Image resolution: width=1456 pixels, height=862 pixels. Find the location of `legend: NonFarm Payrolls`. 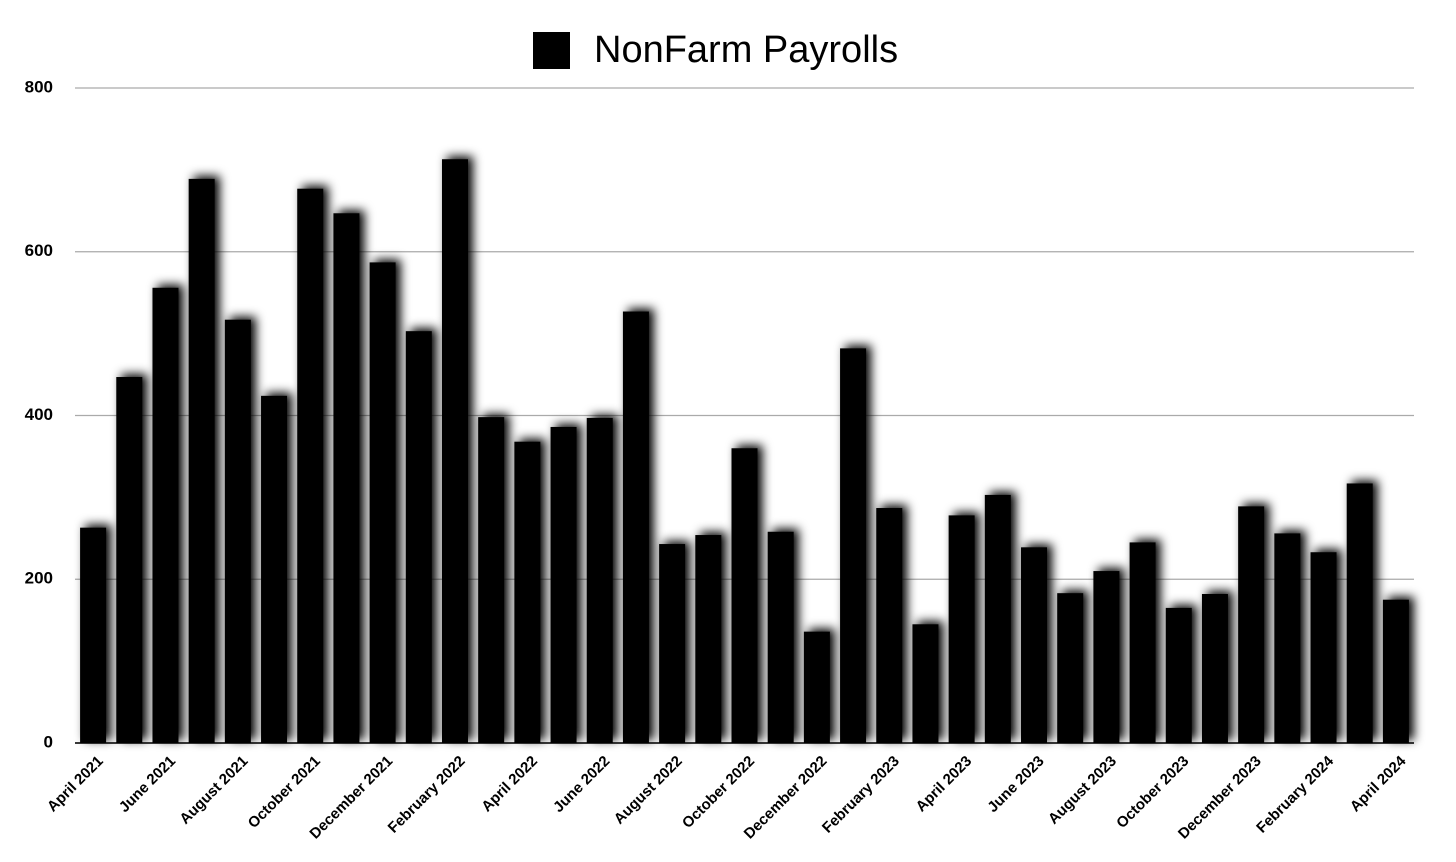

legend: NonFarm Payrolls is located at coordinates (715, 50).